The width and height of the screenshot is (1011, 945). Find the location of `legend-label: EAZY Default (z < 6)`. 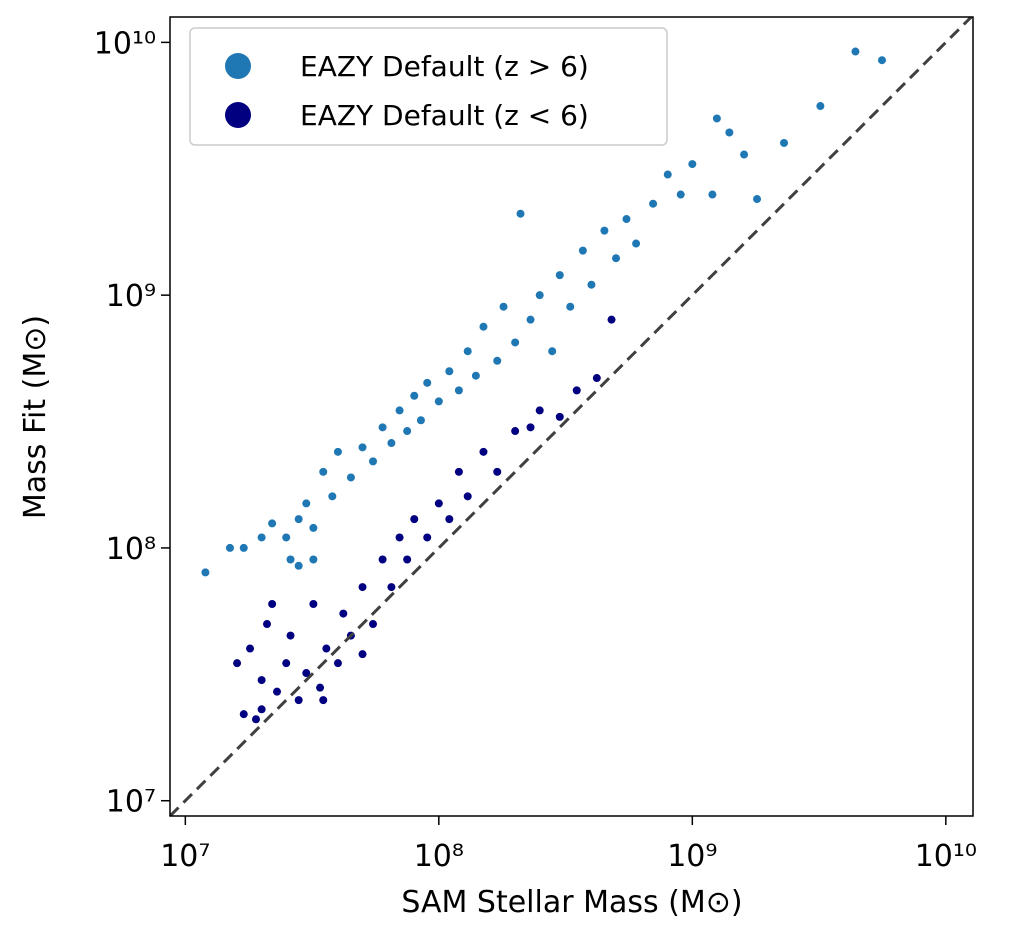

legend-label: EAZY Default (z < 6) is located at coordinates (444, 115).